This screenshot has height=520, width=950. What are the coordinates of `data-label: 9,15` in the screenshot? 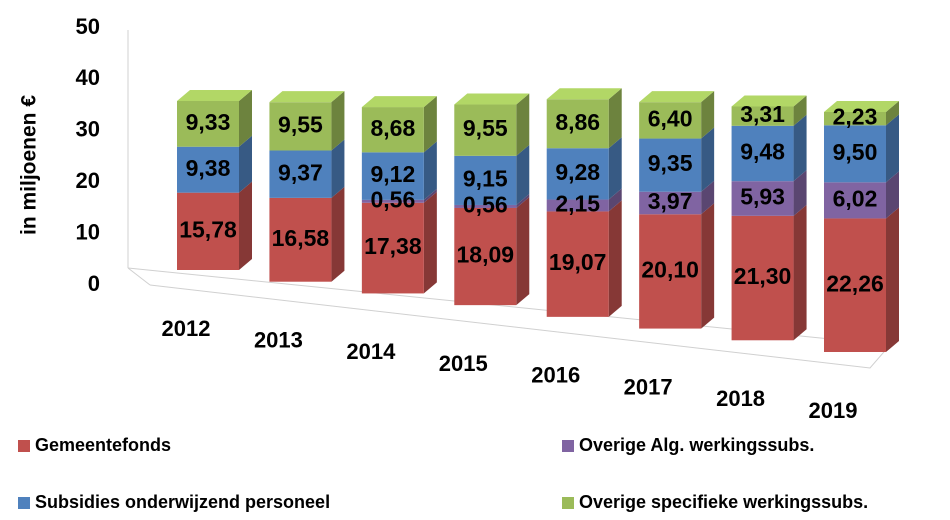 It's located at (485, 178).